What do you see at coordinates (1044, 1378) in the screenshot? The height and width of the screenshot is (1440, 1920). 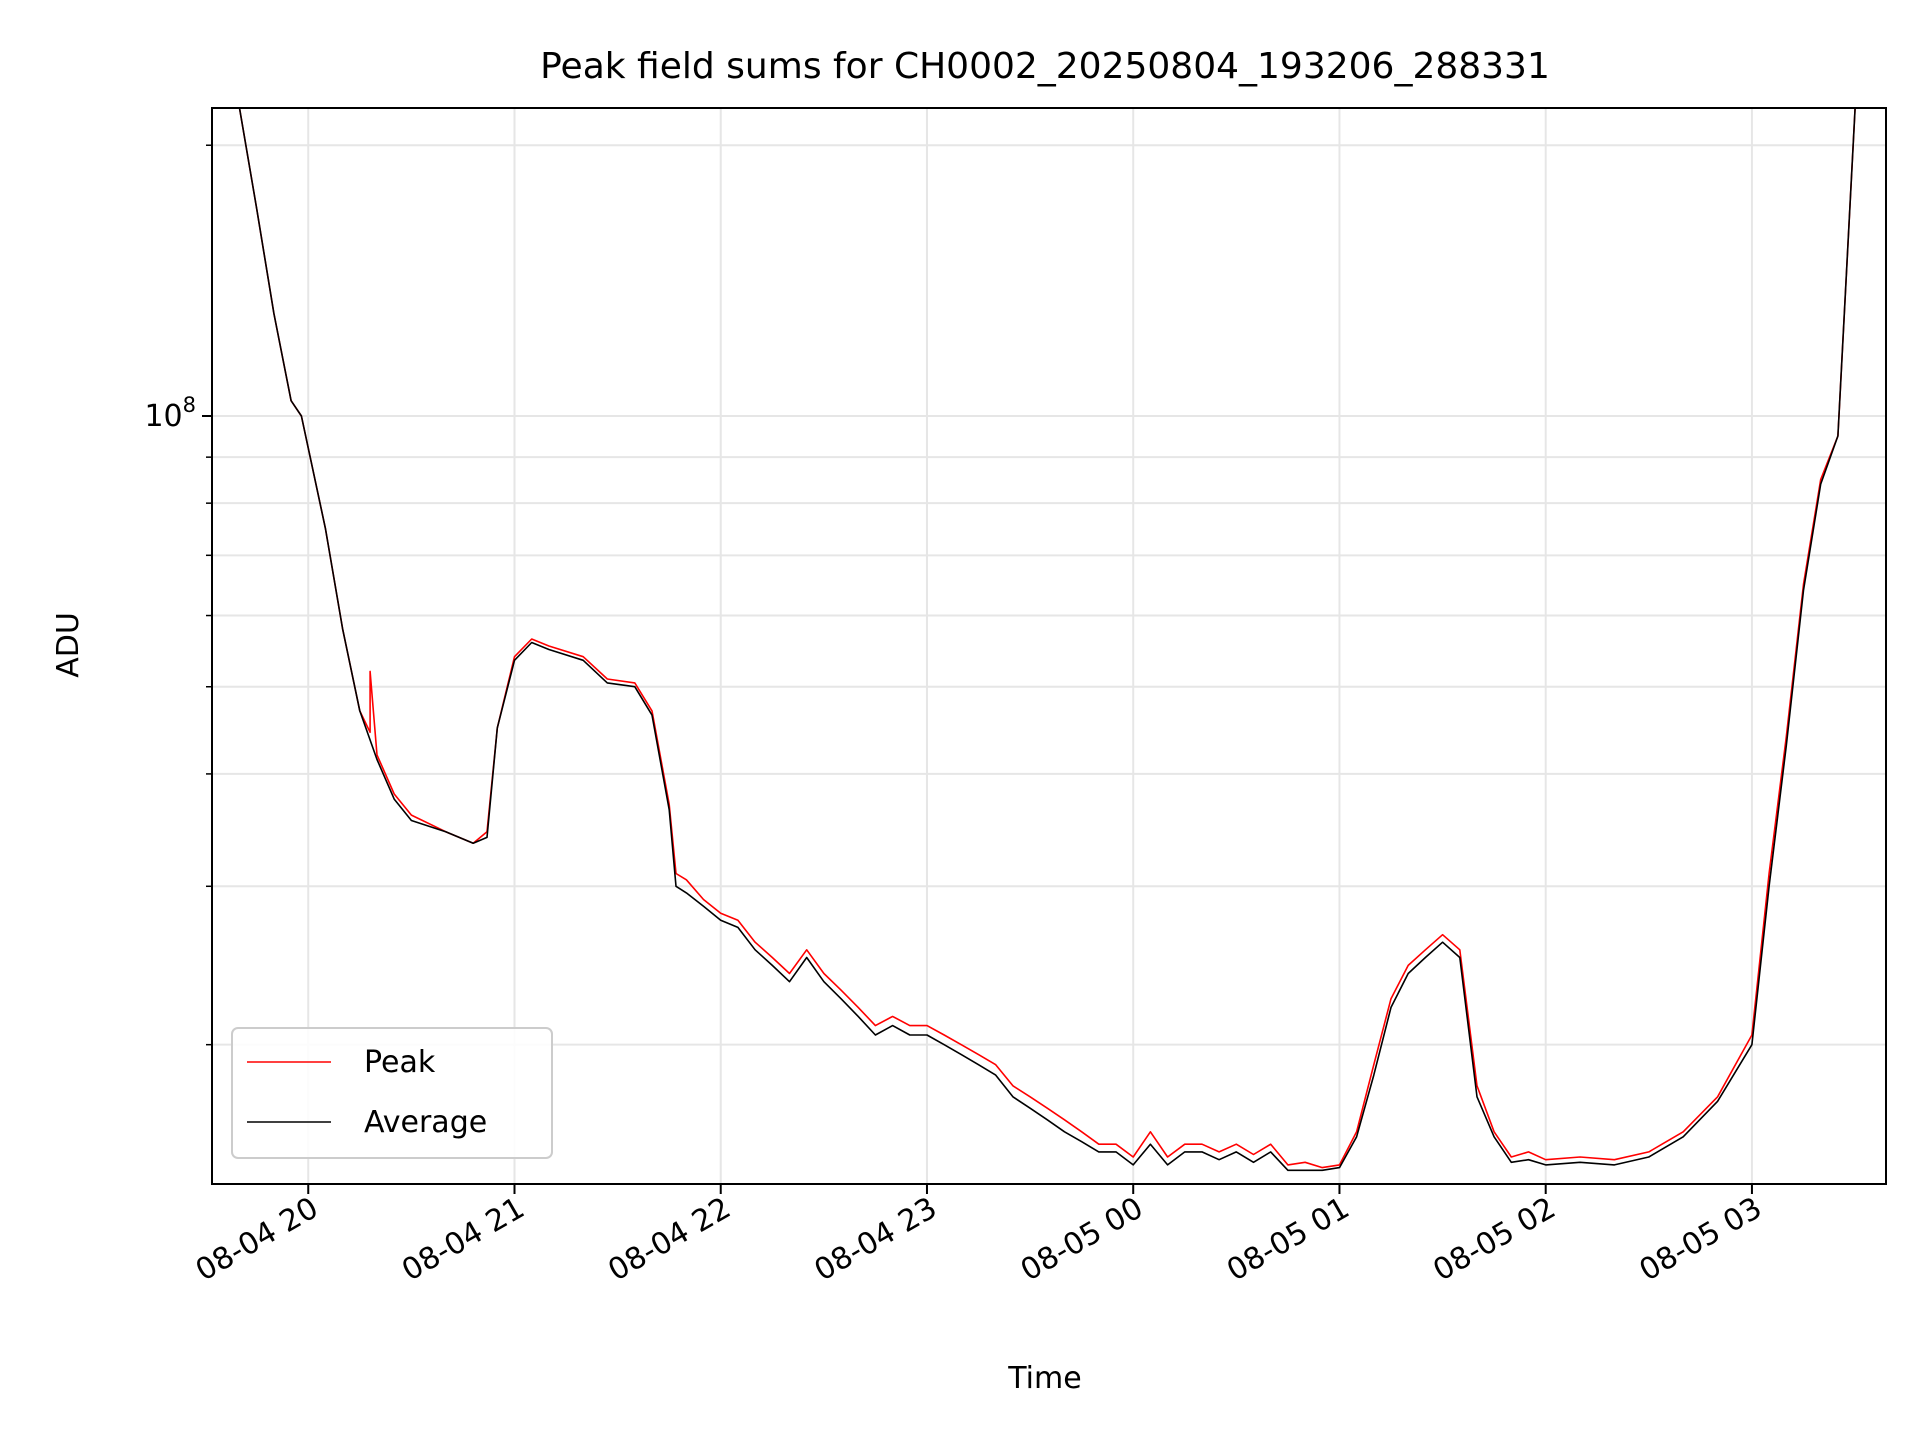 I see `x-axis-title: Time` at bounding box center [1044, 1378].